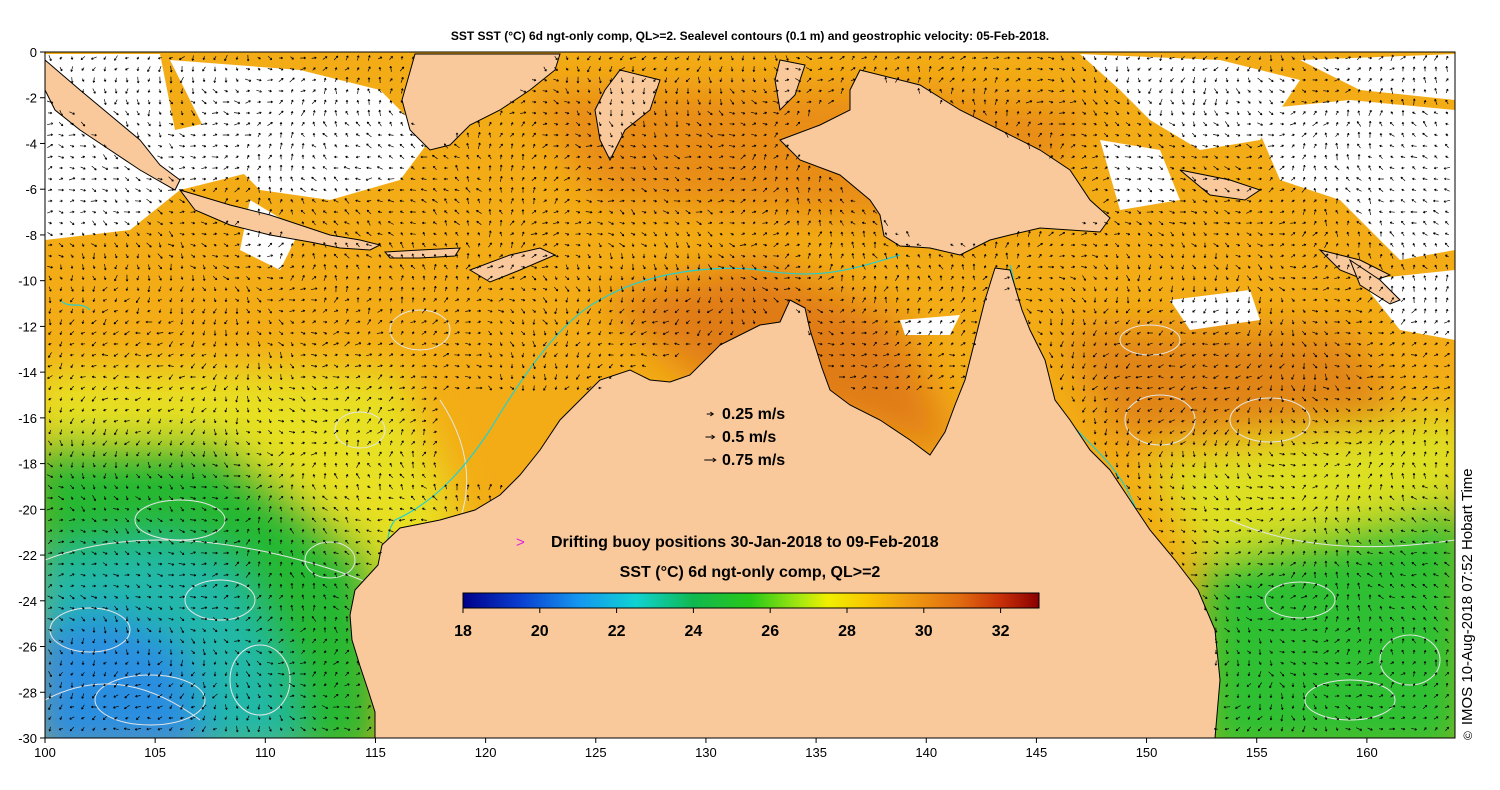 The height and width of the screenshot is (790, 1500). What do you see at coordinates (27, 418) in the screenshot?
I see `lat-tick-label: -16` at bounding box center [27, 418].